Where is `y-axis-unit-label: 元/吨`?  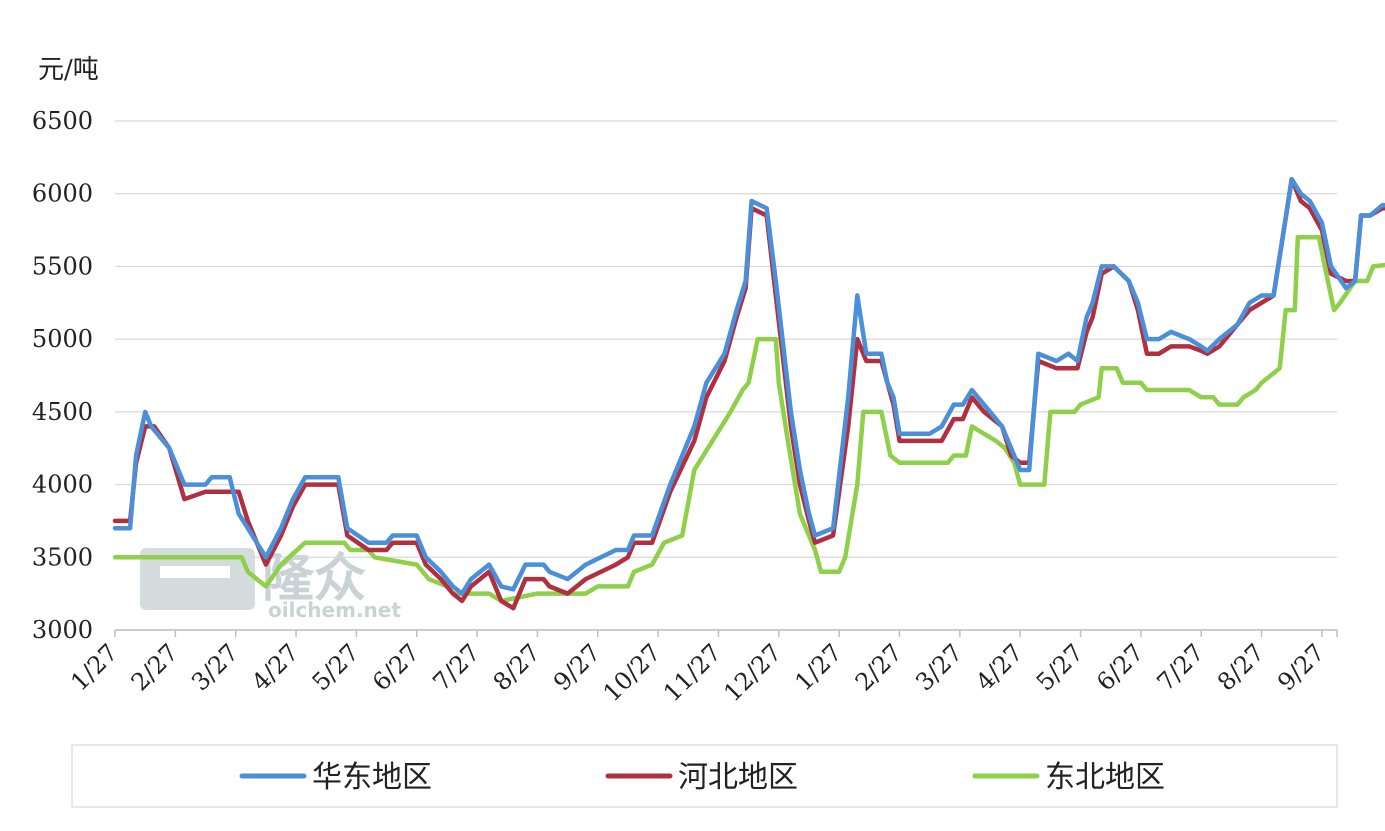 y-axis-unit-label: 元/吨 is located at coordinates (68, 70).